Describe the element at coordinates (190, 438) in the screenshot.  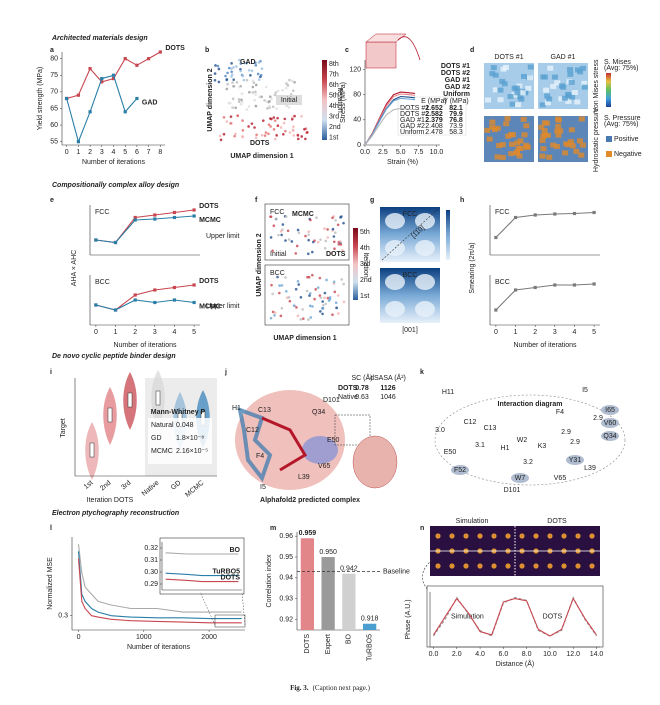
I see `label: 1.8×10⁻⁸` at that location.